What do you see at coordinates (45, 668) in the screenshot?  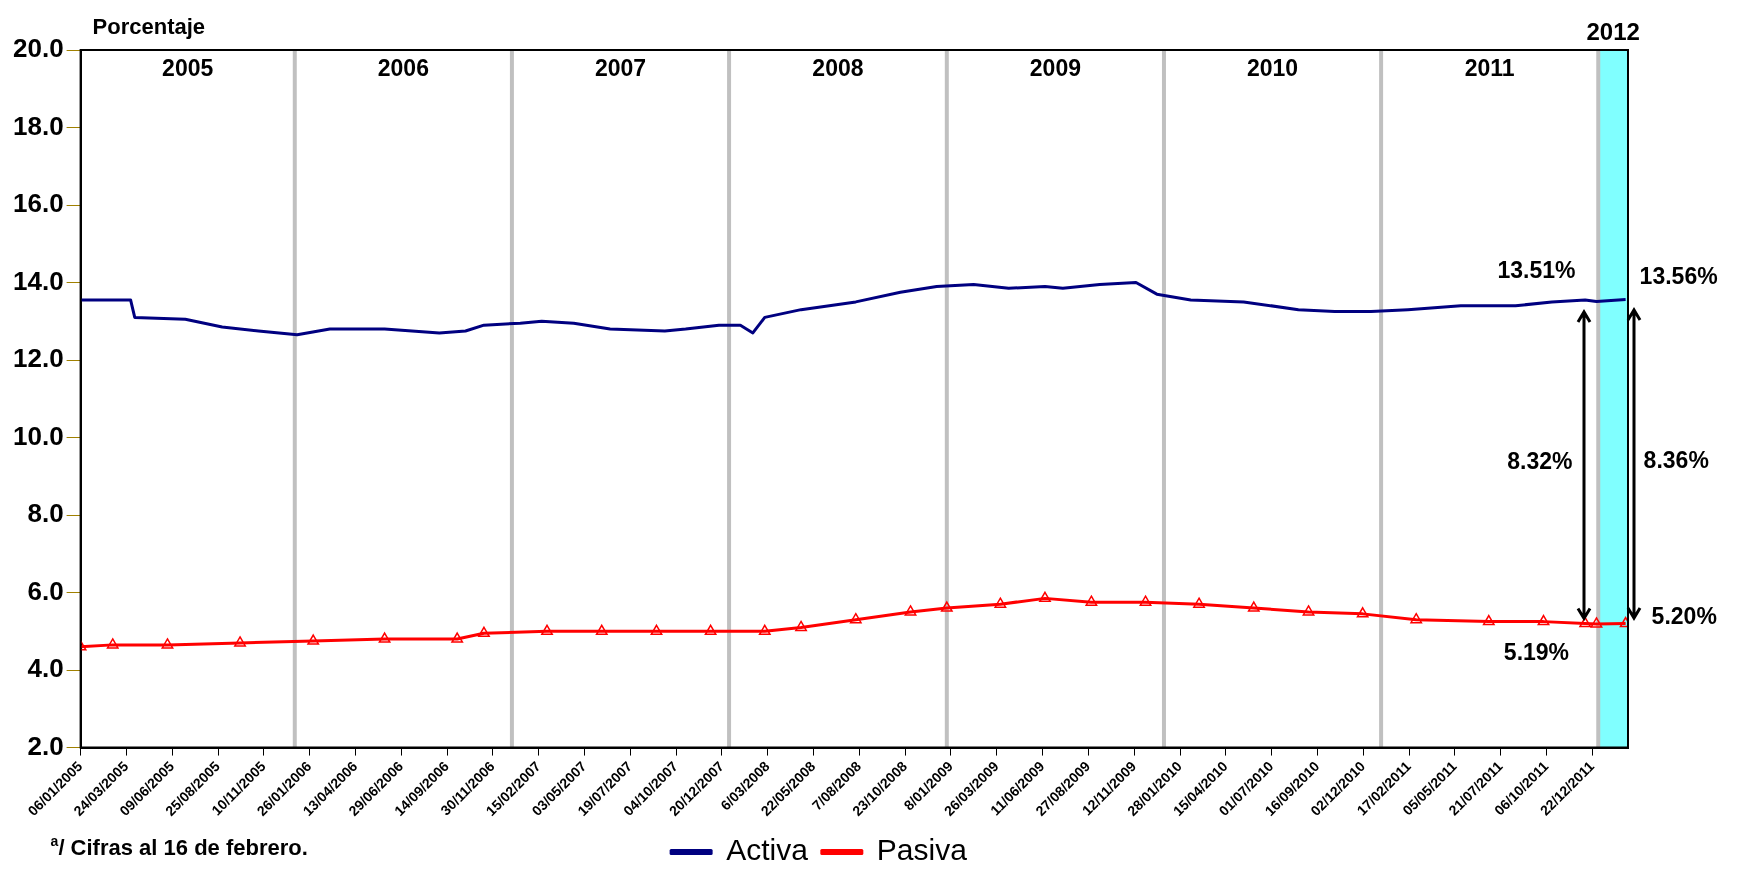 I see `y-tick-label: 4.0` at bounding box center [45, 668].